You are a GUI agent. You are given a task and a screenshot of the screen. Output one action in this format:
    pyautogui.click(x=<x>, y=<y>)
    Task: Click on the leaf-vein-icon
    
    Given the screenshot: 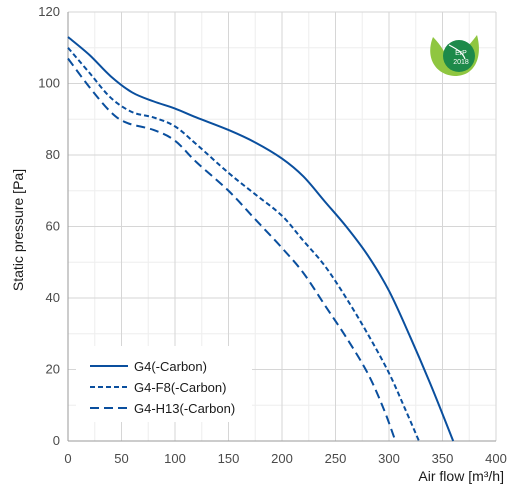 What is the action you would take?
    pyautogui.click(x=457, y=52)
    